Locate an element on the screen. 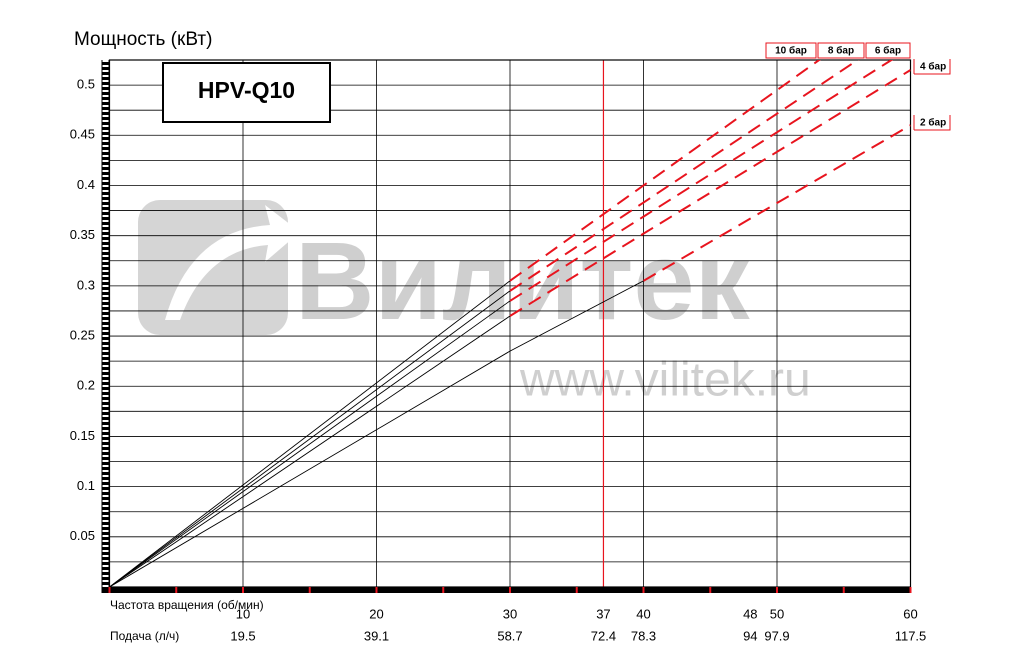 This screenshot has height=670, width=1024. x-tick-label: 60 is located at coordinates (910, 613).